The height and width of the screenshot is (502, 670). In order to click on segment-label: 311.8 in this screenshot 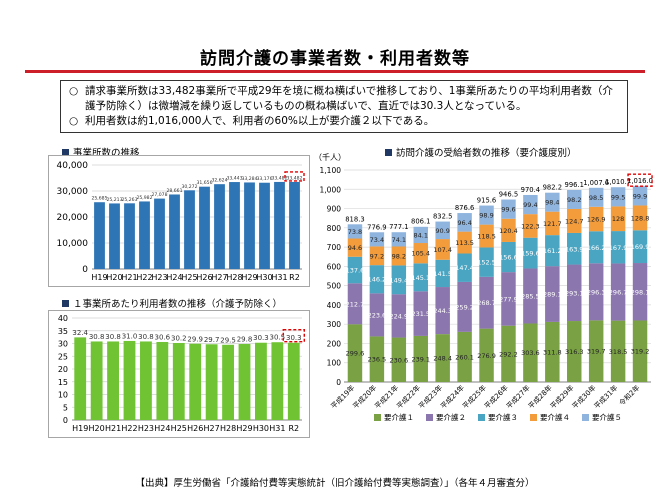, I will do `click(552, 352)`.